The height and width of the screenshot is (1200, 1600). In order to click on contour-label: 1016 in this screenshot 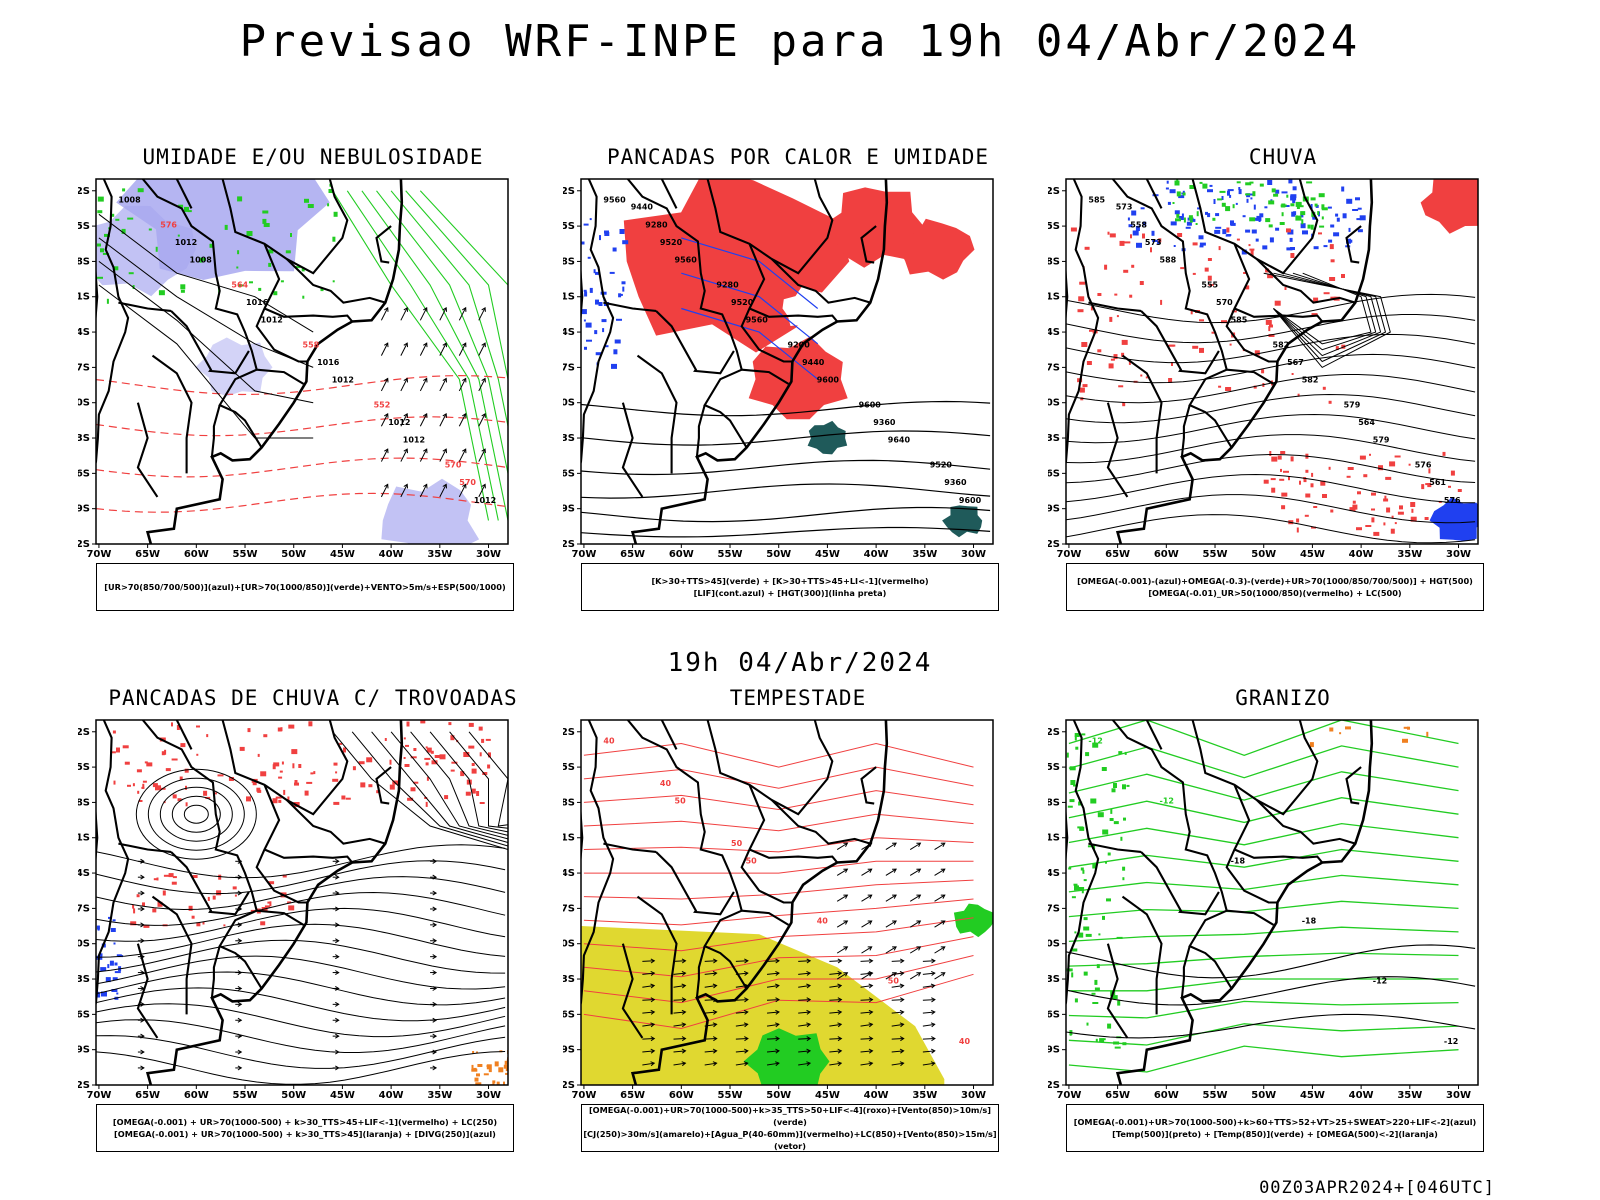, I will do `click(328, 362)`.